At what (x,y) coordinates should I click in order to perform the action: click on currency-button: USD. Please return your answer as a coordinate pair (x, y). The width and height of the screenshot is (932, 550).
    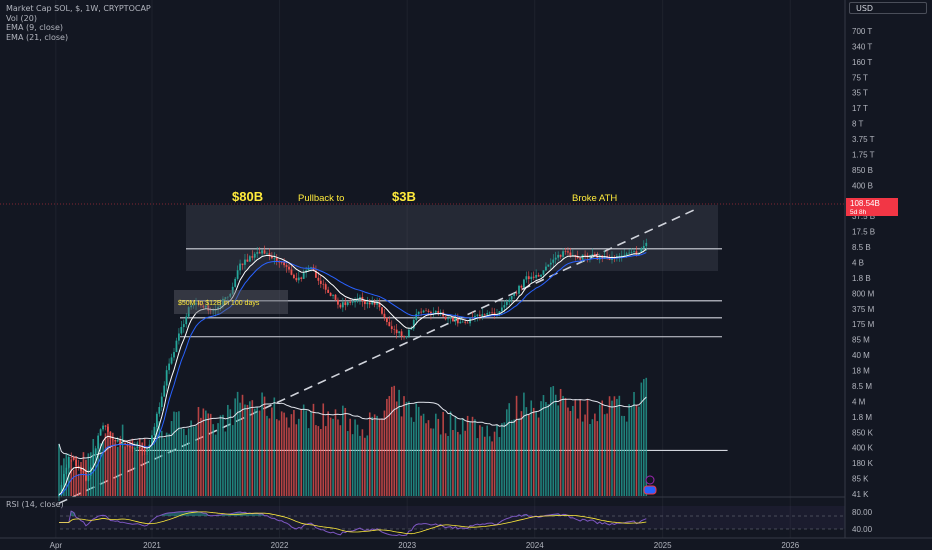
    Looking at the image, I should click on (888, 8).